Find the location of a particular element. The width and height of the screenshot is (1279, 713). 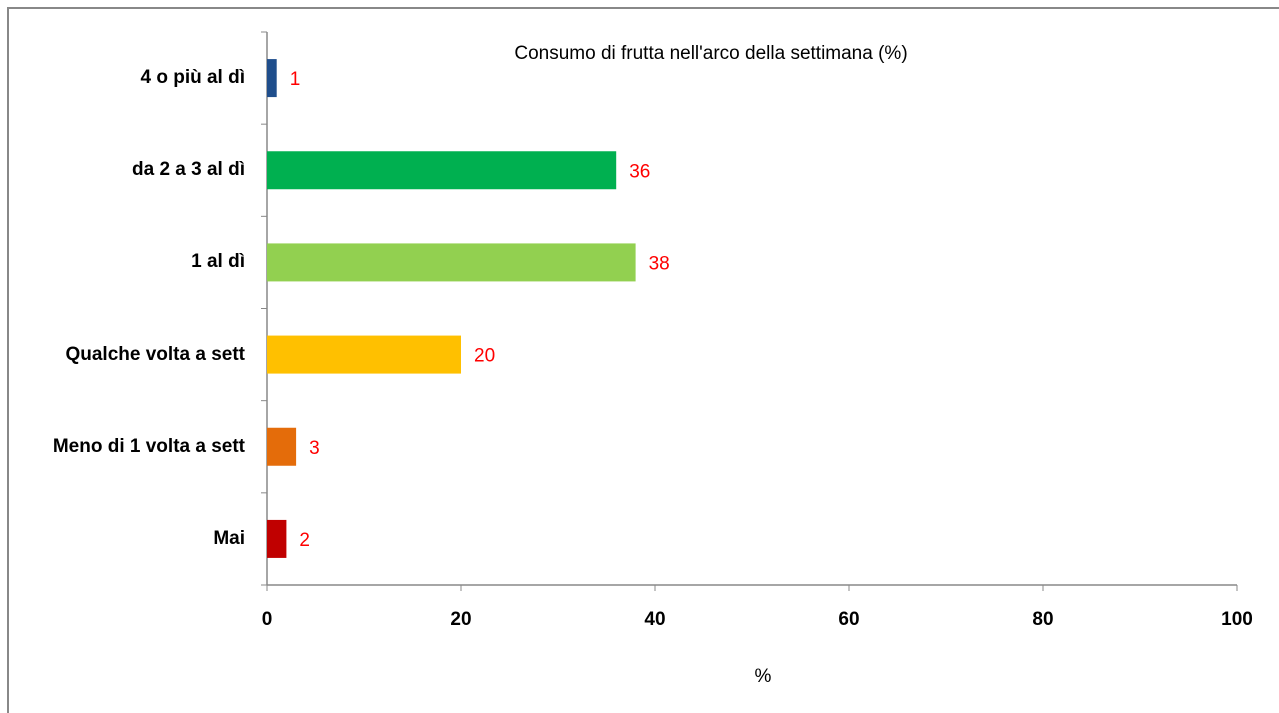

x-axis-label: % is located at coordinates (763, 676).